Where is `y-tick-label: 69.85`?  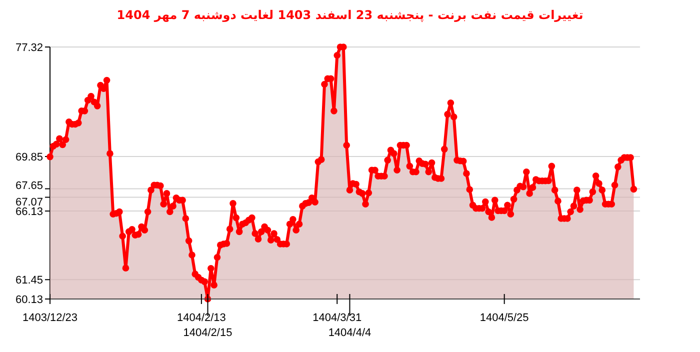
y-tick-label: 69.85 is located at coordinates (29, 158).